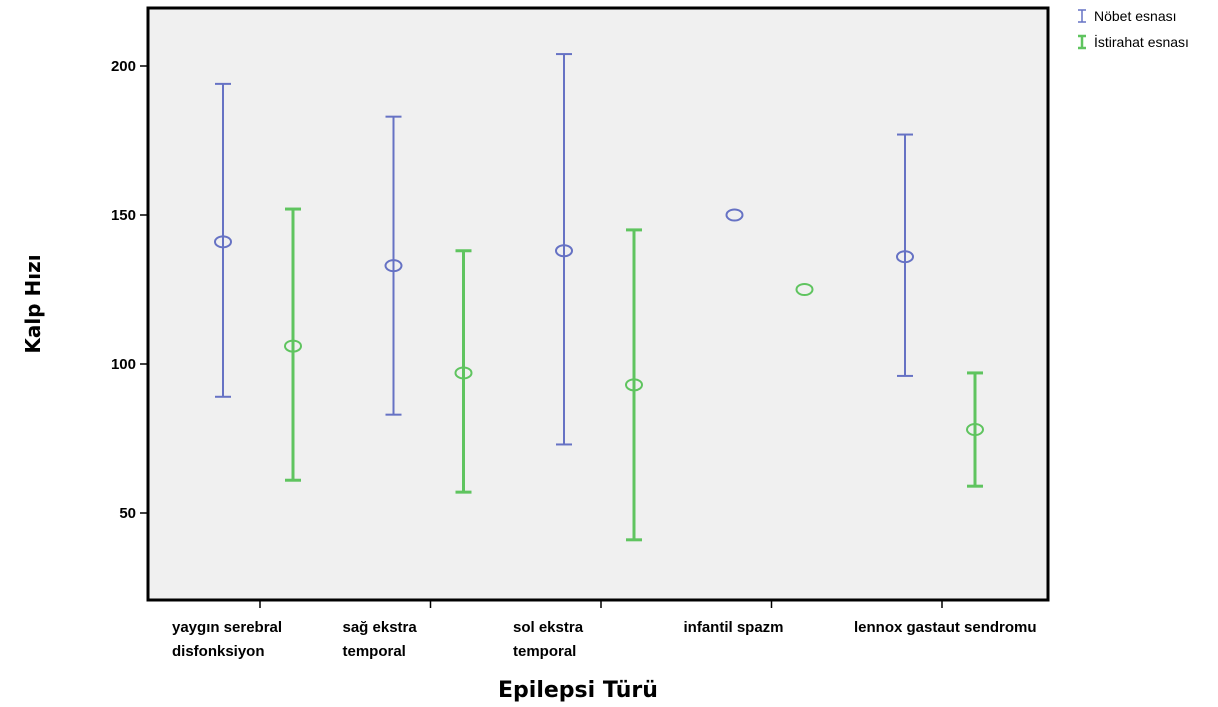 Image resolution: width=1218 pixels, height=707 pixels. Describe the element at coordinates (1141, 41) in the screenshot. I see `legend-label: İstirahat esnası` at that location.